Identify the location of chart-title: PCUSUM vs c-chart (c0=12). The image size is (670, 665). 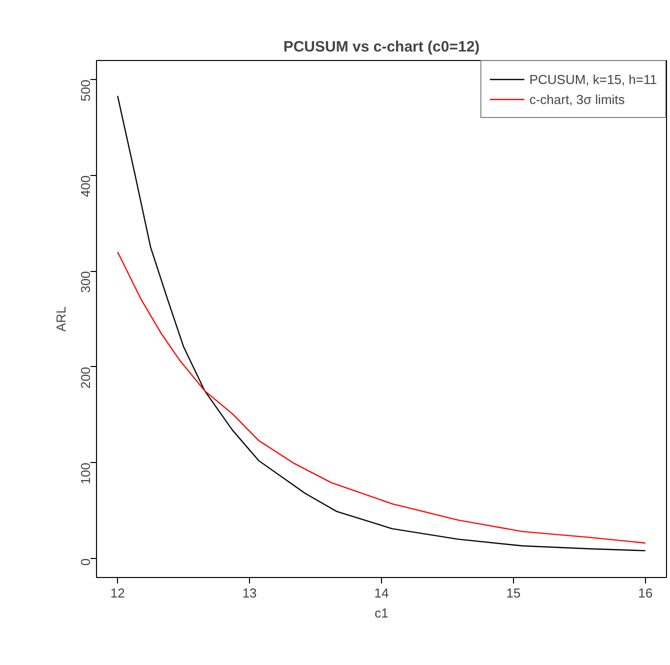
(381, 47).